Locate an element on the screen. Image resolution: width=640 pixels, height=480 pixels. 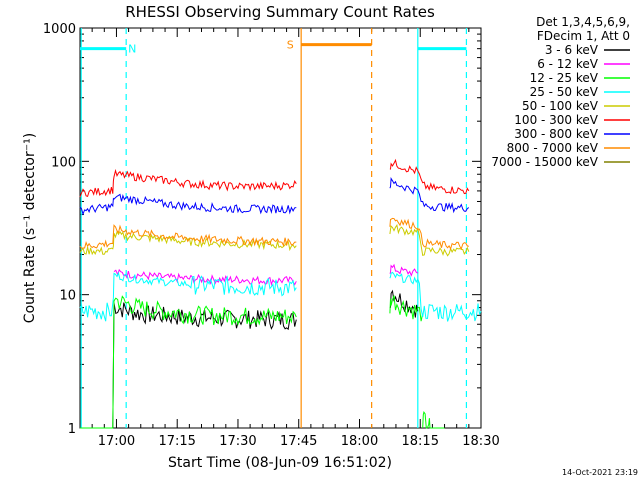
annotation-label: S is located at coordinates (290, 45).